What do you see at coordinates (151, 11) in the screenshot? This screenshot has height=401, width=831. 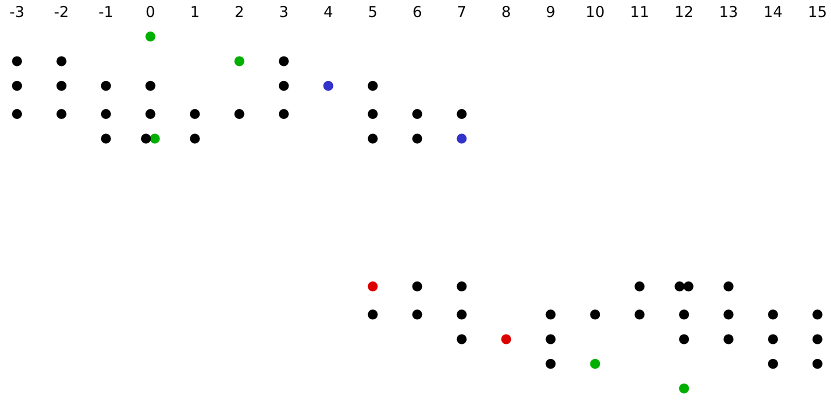 I see `x-tick-label: 0` at bounding box center [151, 11].